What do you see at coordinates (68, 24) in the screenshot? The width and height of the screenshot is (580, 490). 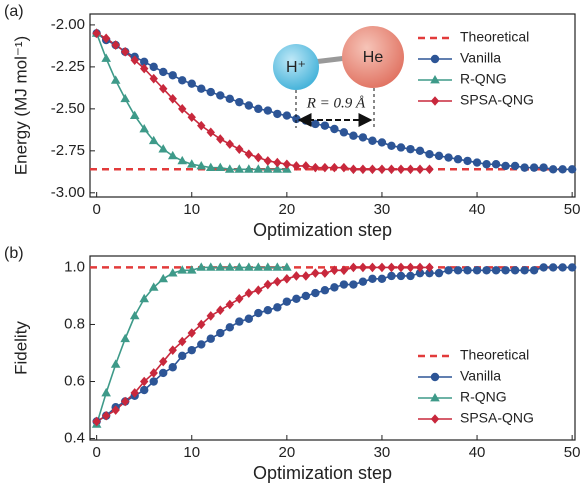 I see `y-tick-label: -2.00` at bounding box center [68, 24].